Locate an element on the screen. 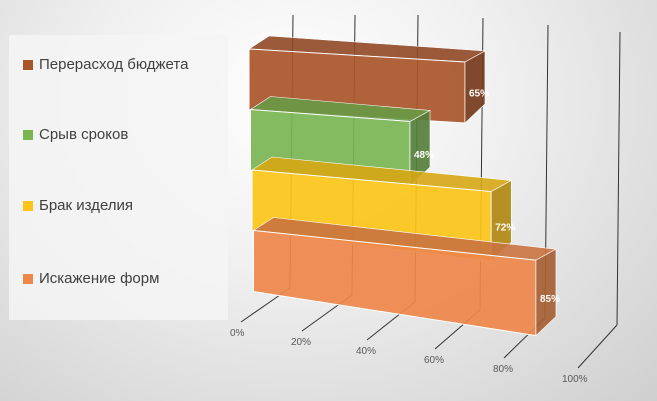 The height and width of the screenshot is (401, 657). legend-item: Искажение форм is located at coordinates (91, 278).